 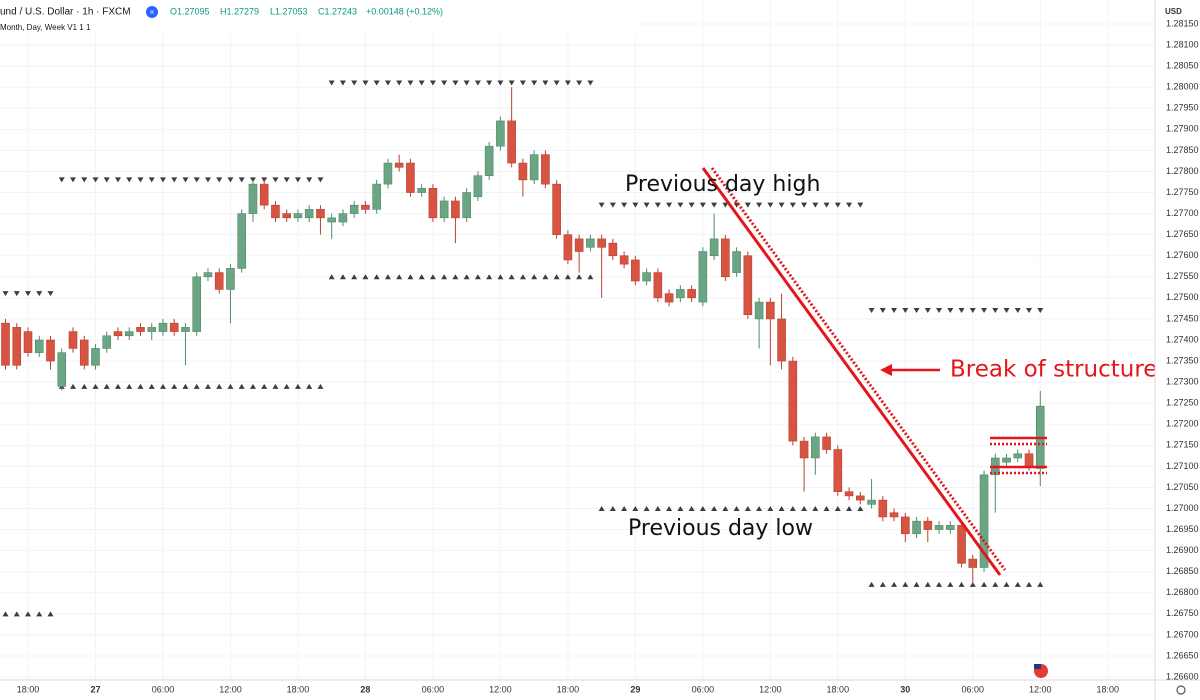 What do you see at coordinates (1182, 255) in the screenshot?
I see `y-tick-label: 1.27600` at bounding box center [1182, 255].